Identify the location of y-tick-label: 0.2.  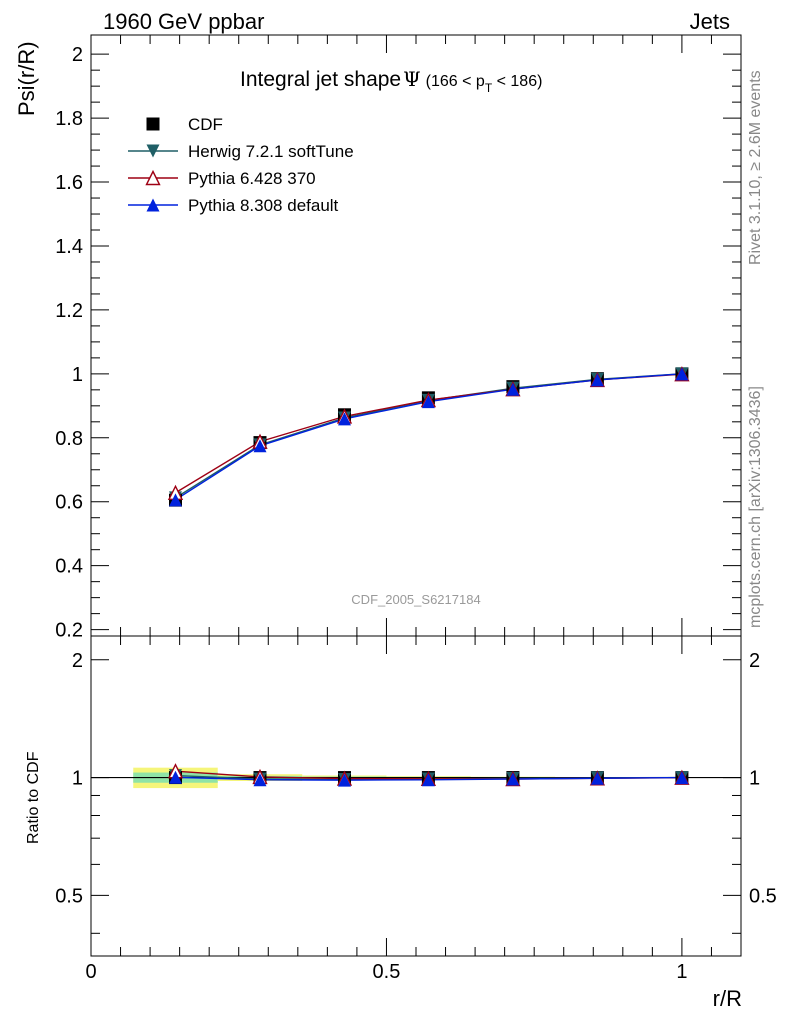
(69, 631).